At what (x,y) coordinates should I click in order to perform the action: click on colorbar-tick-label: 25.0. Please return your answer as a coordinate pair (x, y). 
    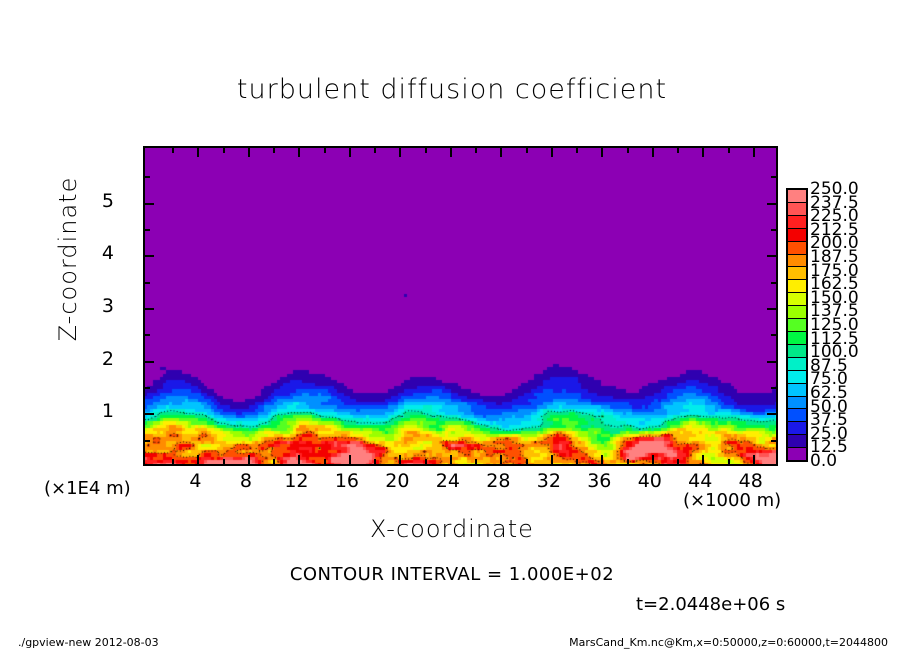
    Looking at the image, I should click on (829, 433).